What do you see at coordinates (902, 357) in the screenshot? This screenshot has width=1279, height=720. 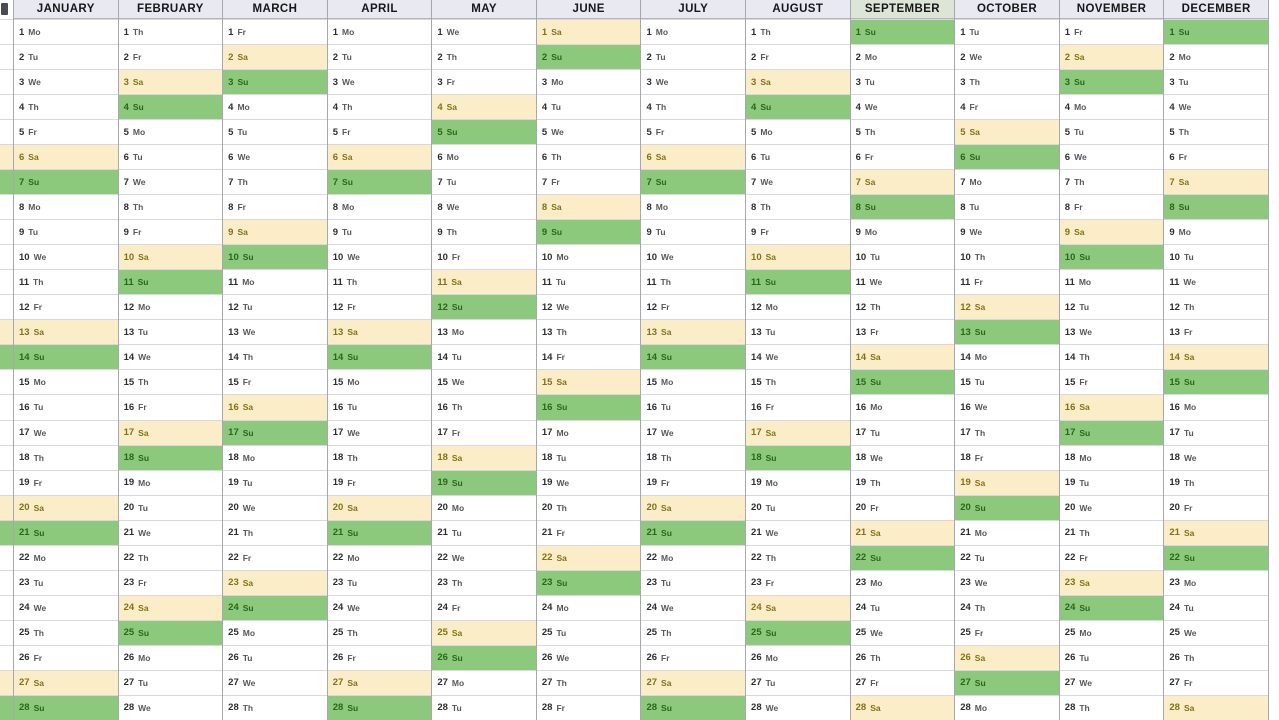 I see `day-cell: 14 Sa` at bounding box center [902, 357].